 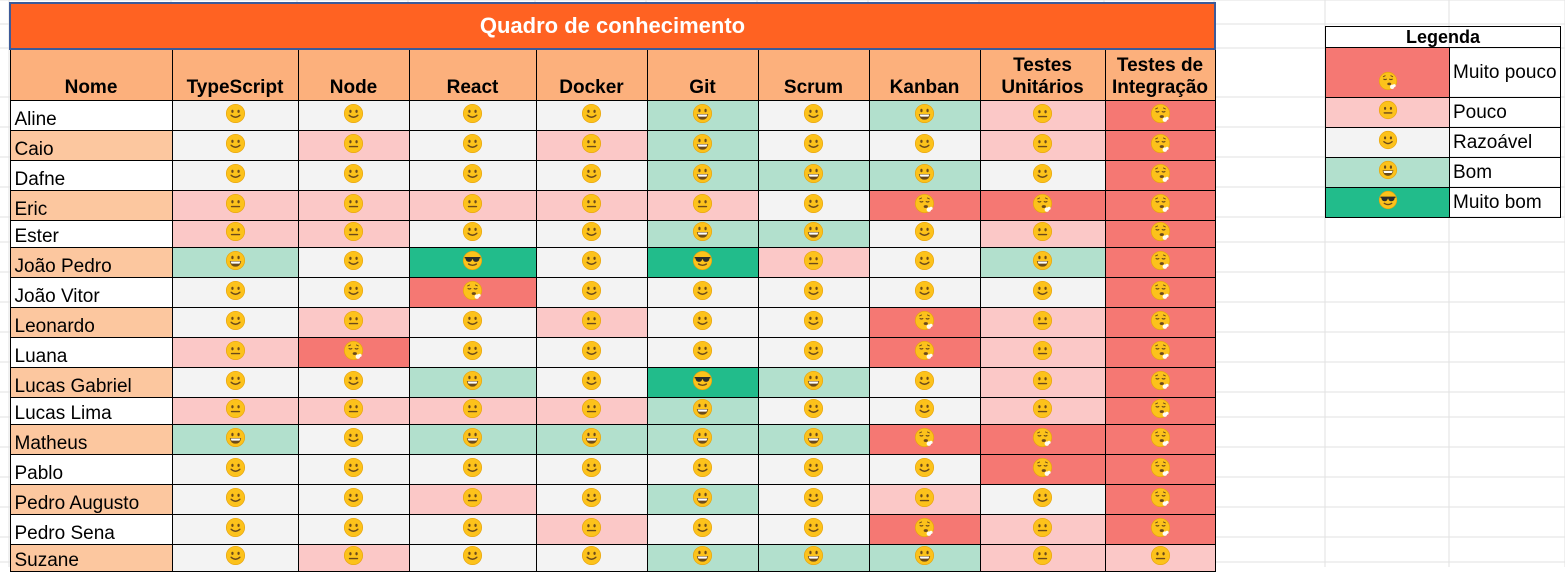 I want to click on column-header-2: Node, so click(x=353, y=74).